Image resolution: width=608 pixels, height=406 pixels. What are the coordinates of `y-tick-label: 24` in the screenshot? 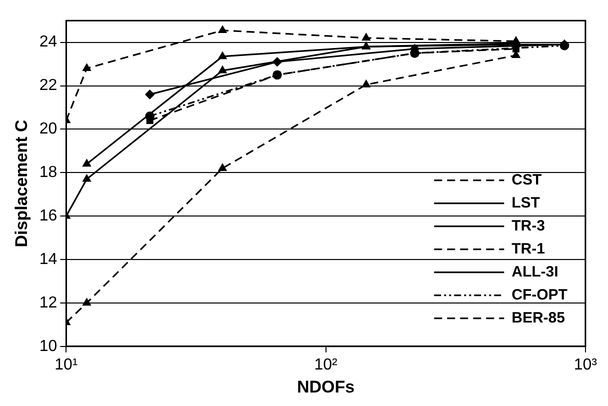 It's located at (48, 42).